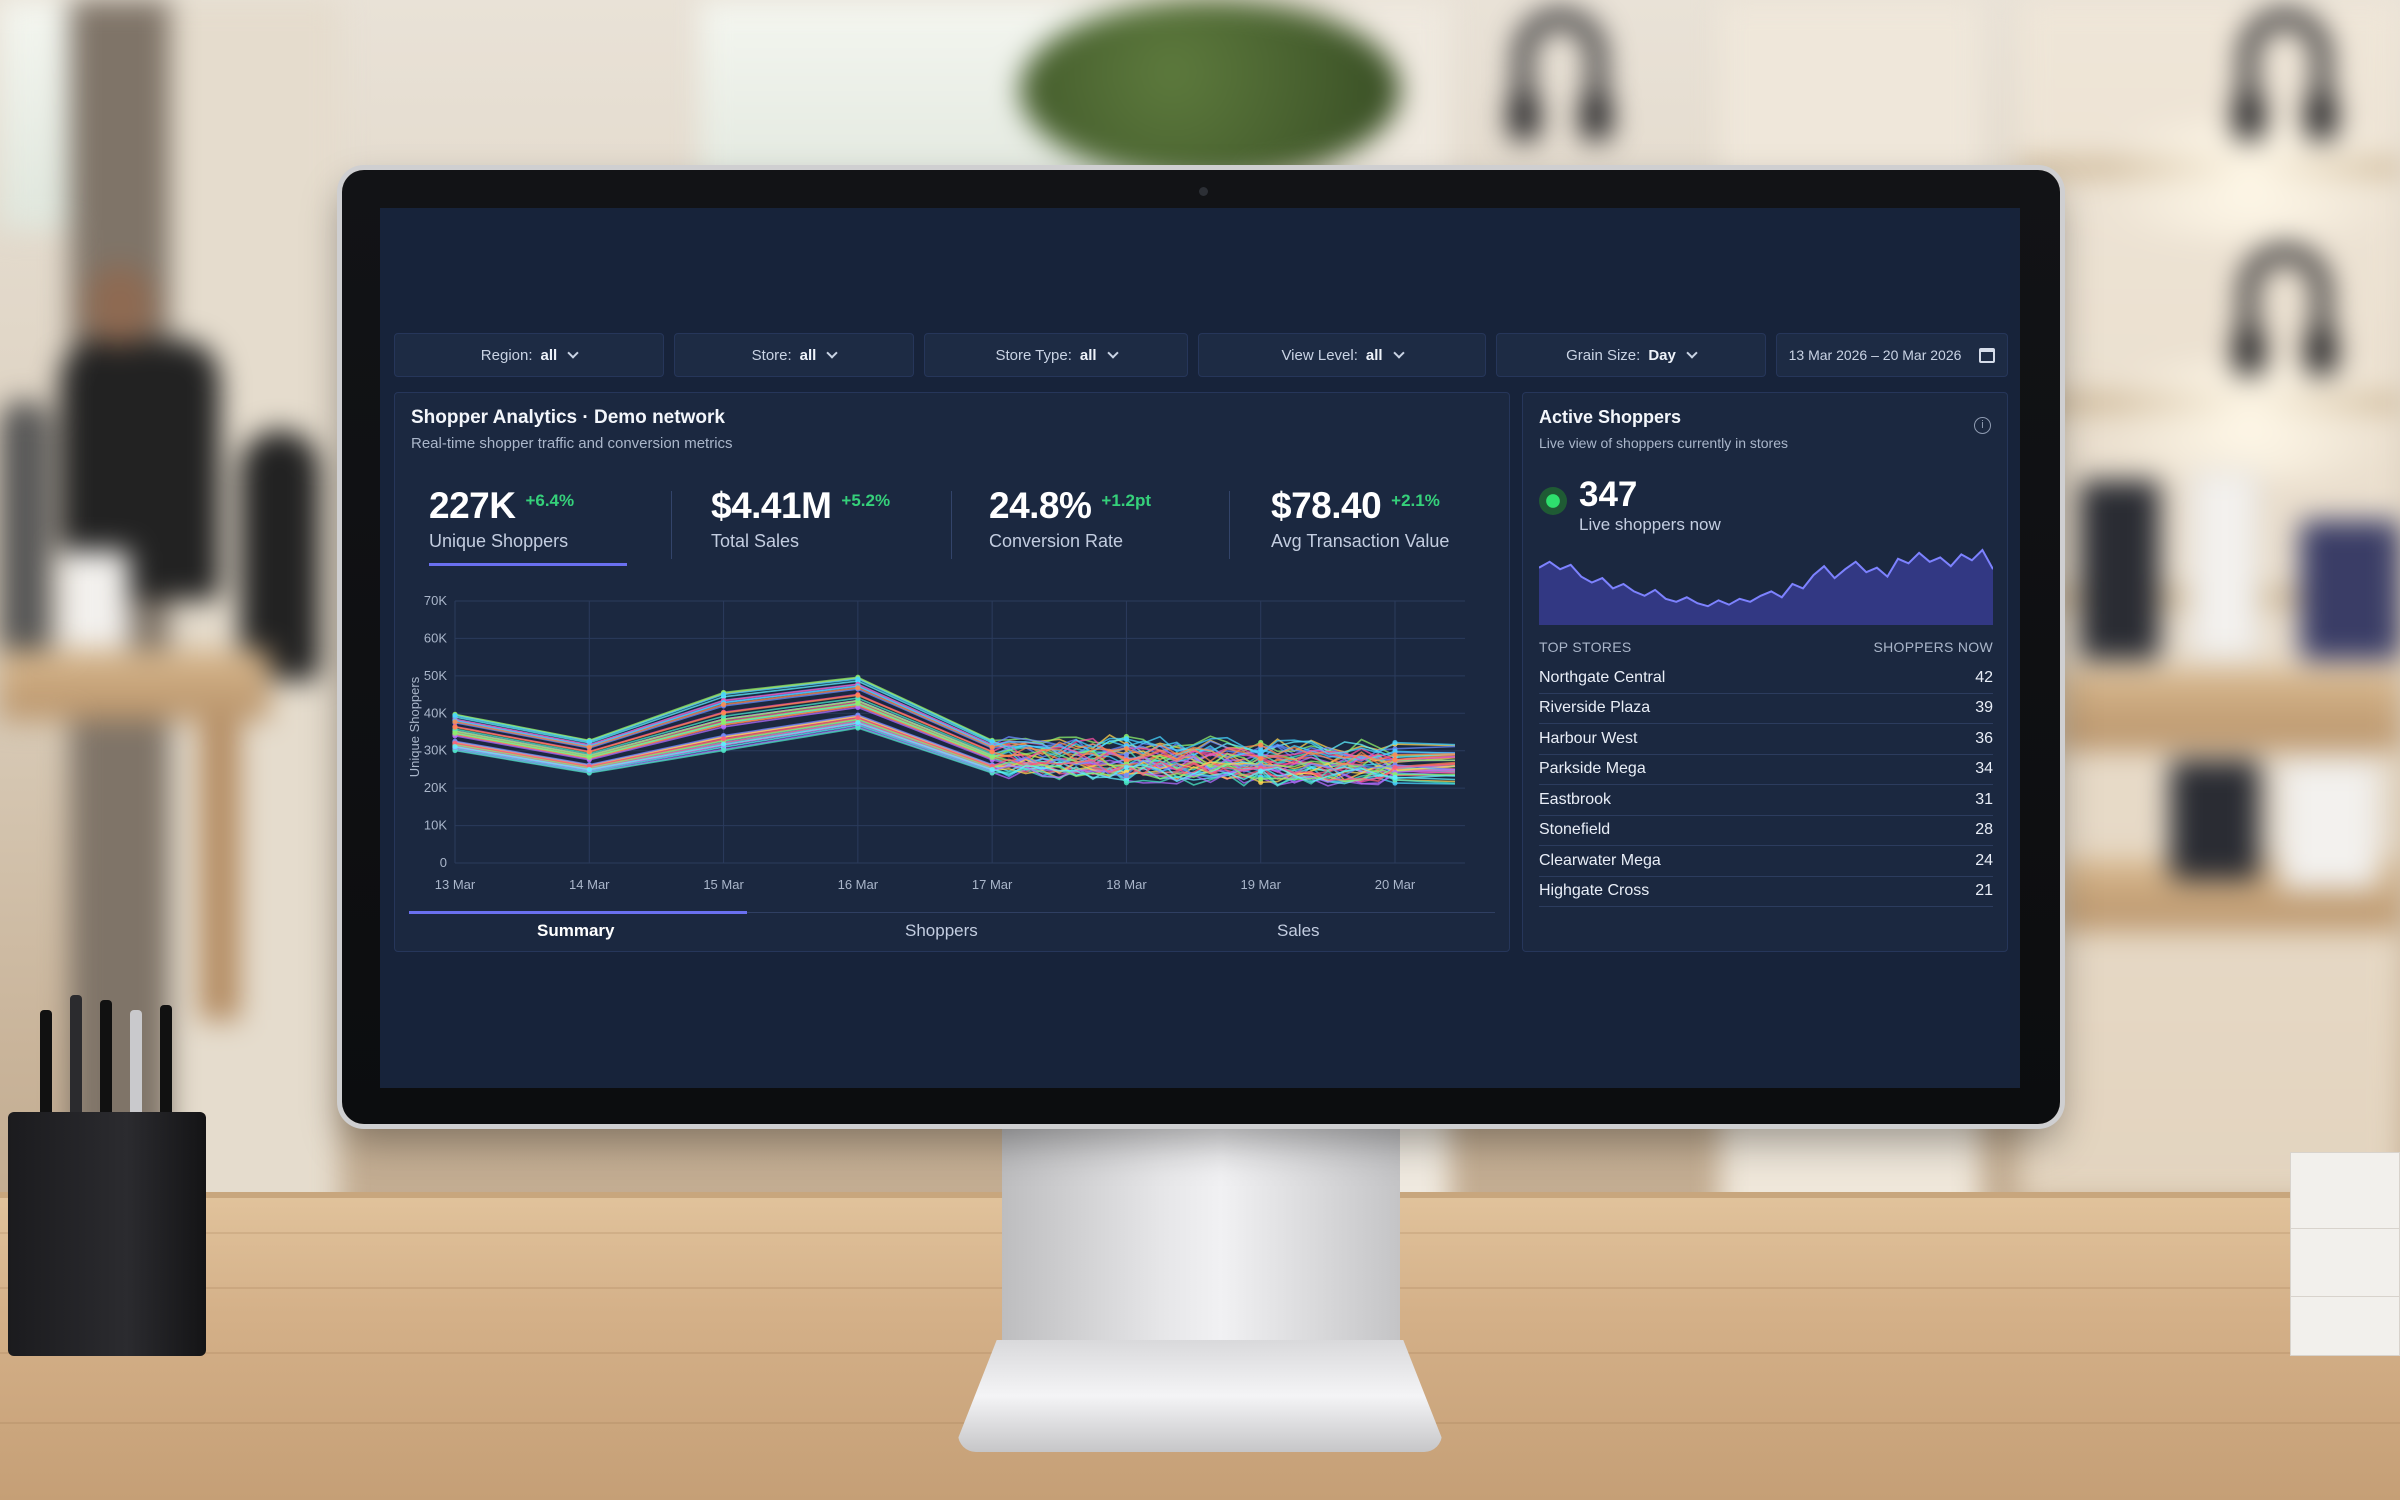 This screenshot has height=1500, width=2400. Describe the element at coordinates (1984, 769) in the screenshot. I see `store-count: 34` at that location.